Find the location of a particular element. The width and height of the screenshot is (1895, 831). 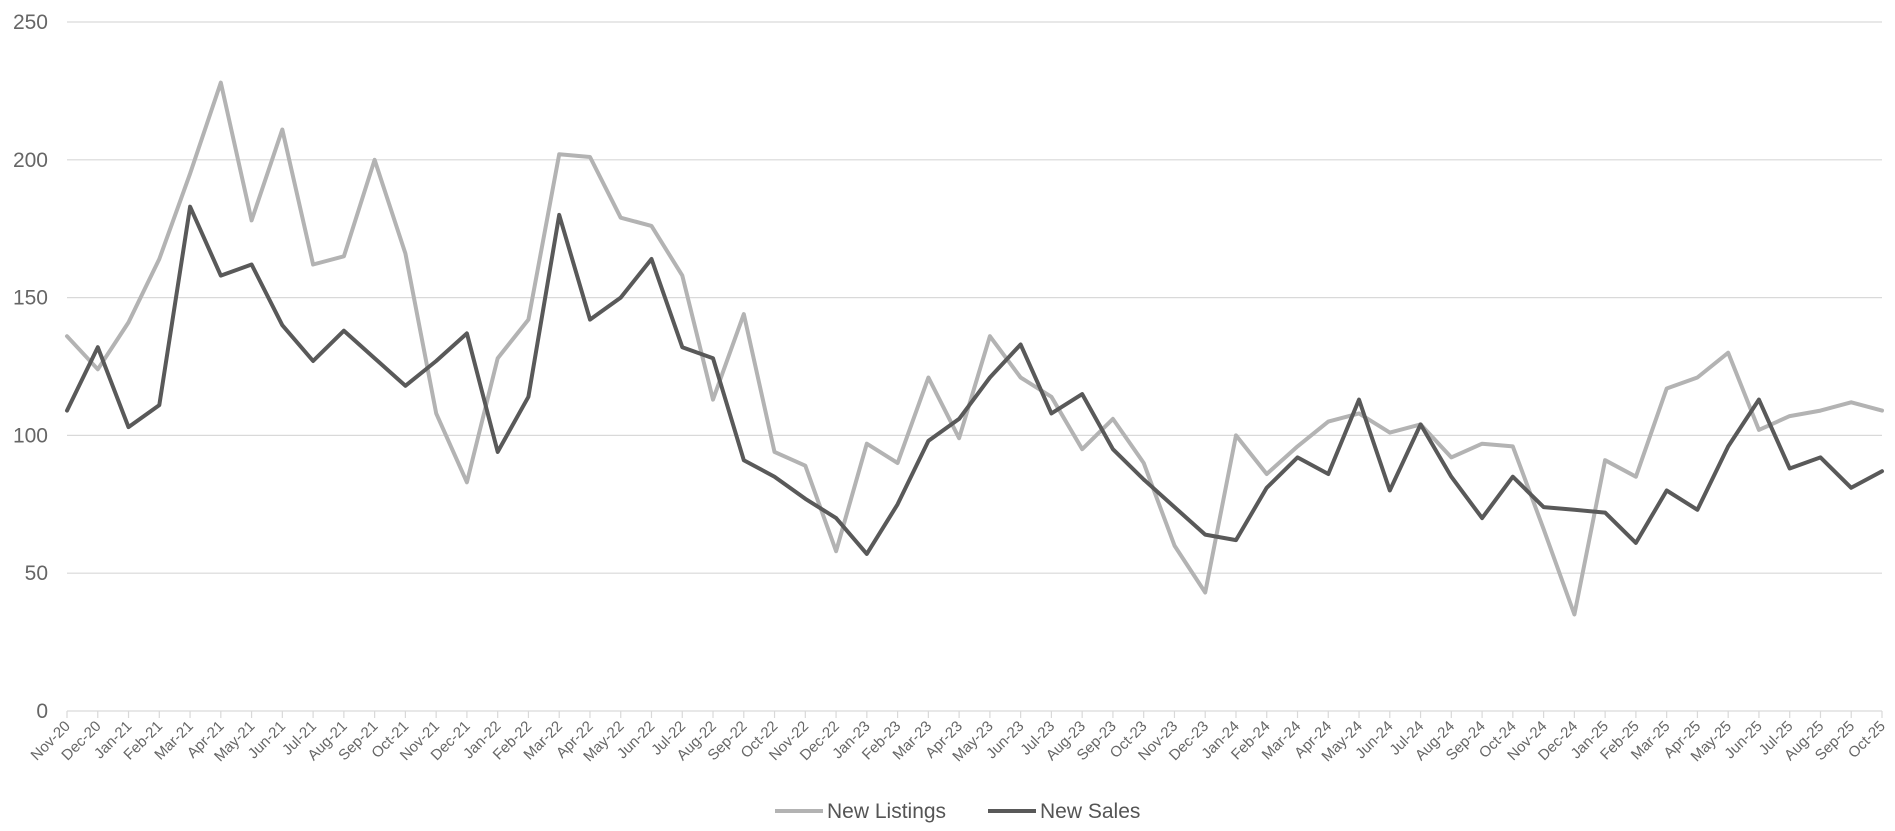

legend-label: New Sales is located at coordinates (1090, 811).